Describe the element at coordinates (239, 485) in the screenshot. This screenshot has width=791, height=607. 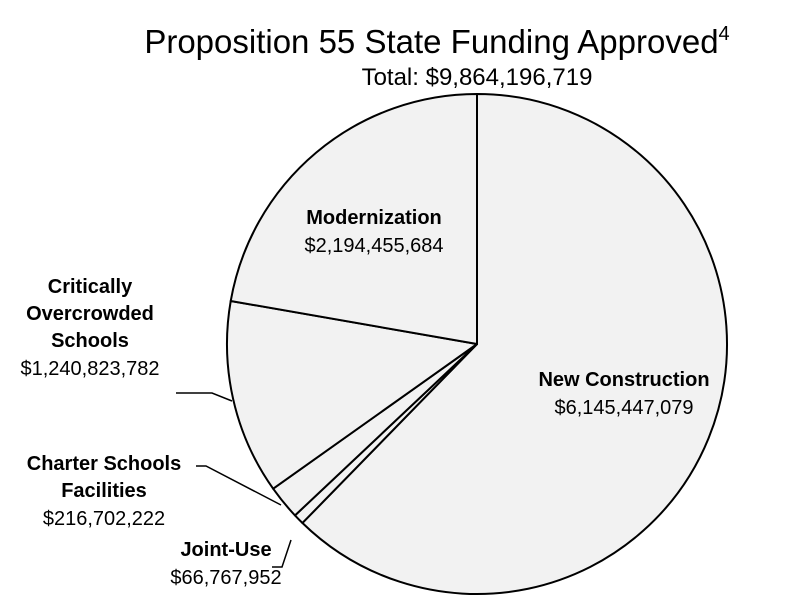
I see `leader-line-charter-schools` at that location.